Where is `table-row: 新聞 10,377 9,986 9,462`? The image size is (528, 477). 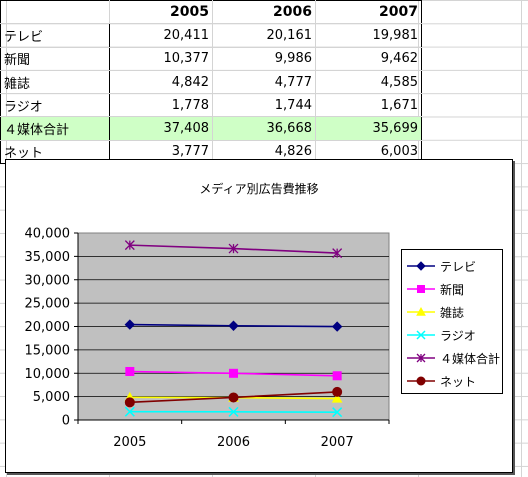 table-row: 新聞 10,377 9,986 9,462 is located at coordinates (211, 58).